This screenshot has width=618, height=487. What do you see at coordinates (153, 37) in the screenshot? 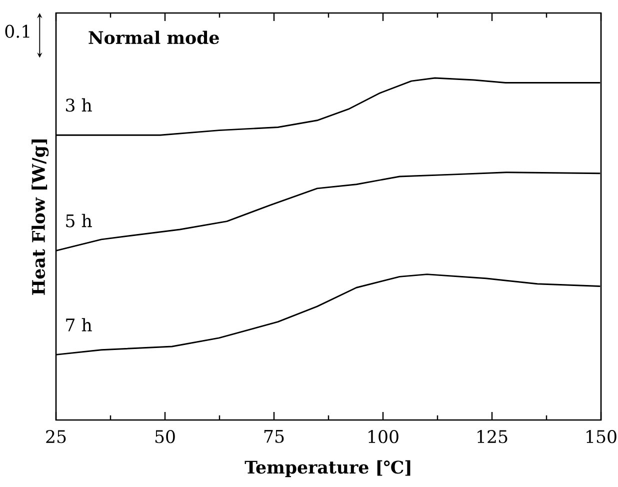
I see `text: Normal mode` at bounding box center [153, 37].